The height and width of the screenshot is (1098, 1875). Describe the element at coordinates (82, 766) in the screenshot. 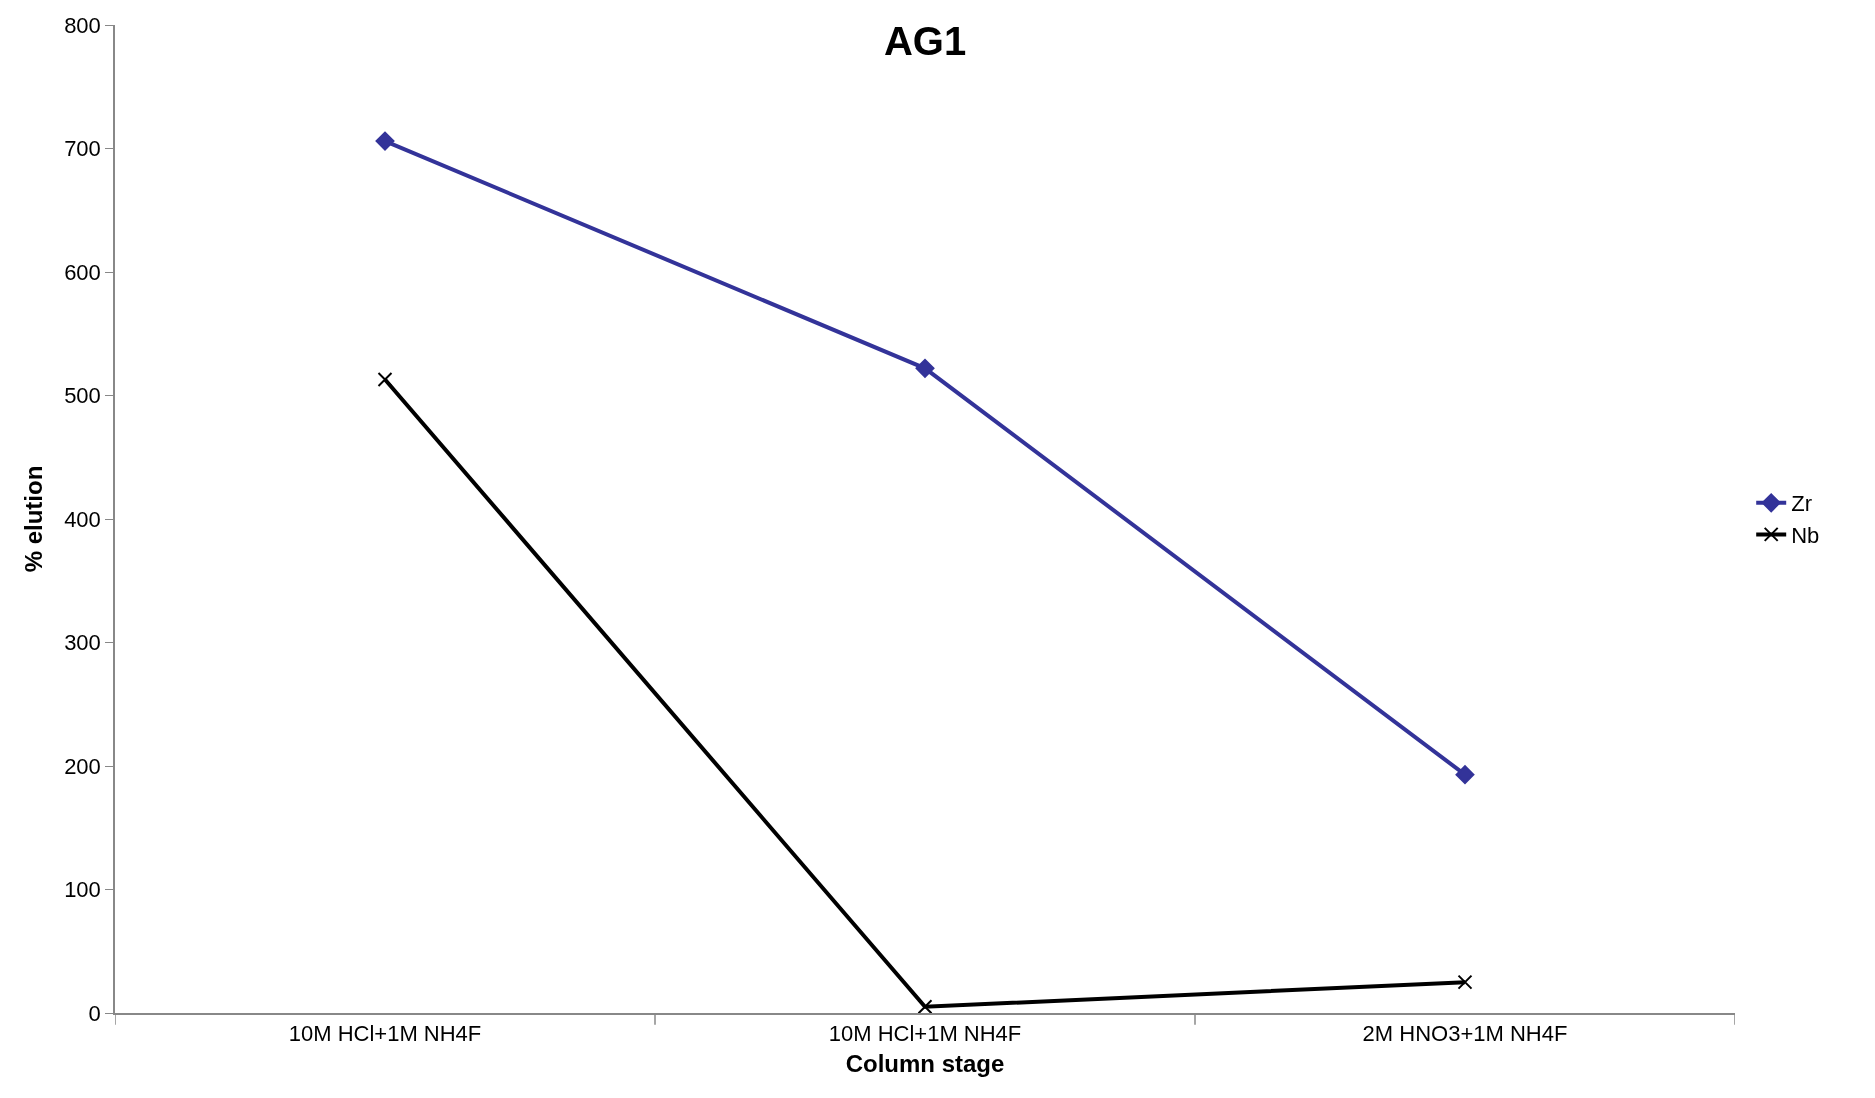

I see `y-tick-label: 200` at that location.